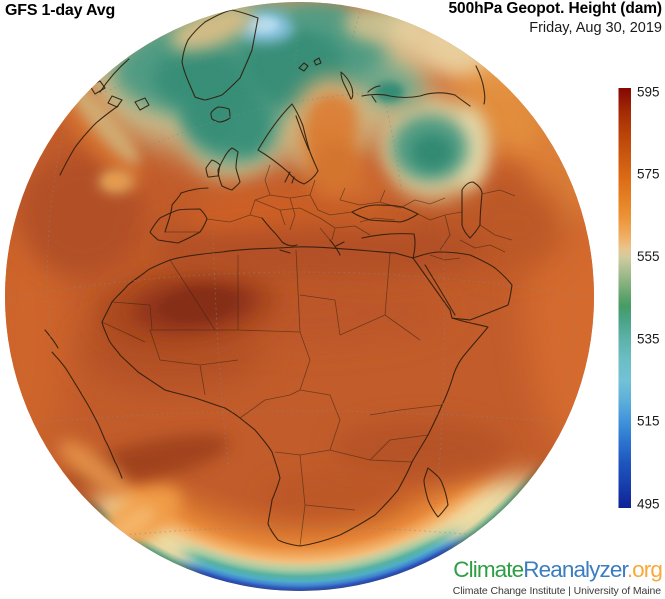 This screenshot has height=599, width=665. Describe the element at coordinates (648, 174) in the screenshot. I see `svg-text: 575` at that location.